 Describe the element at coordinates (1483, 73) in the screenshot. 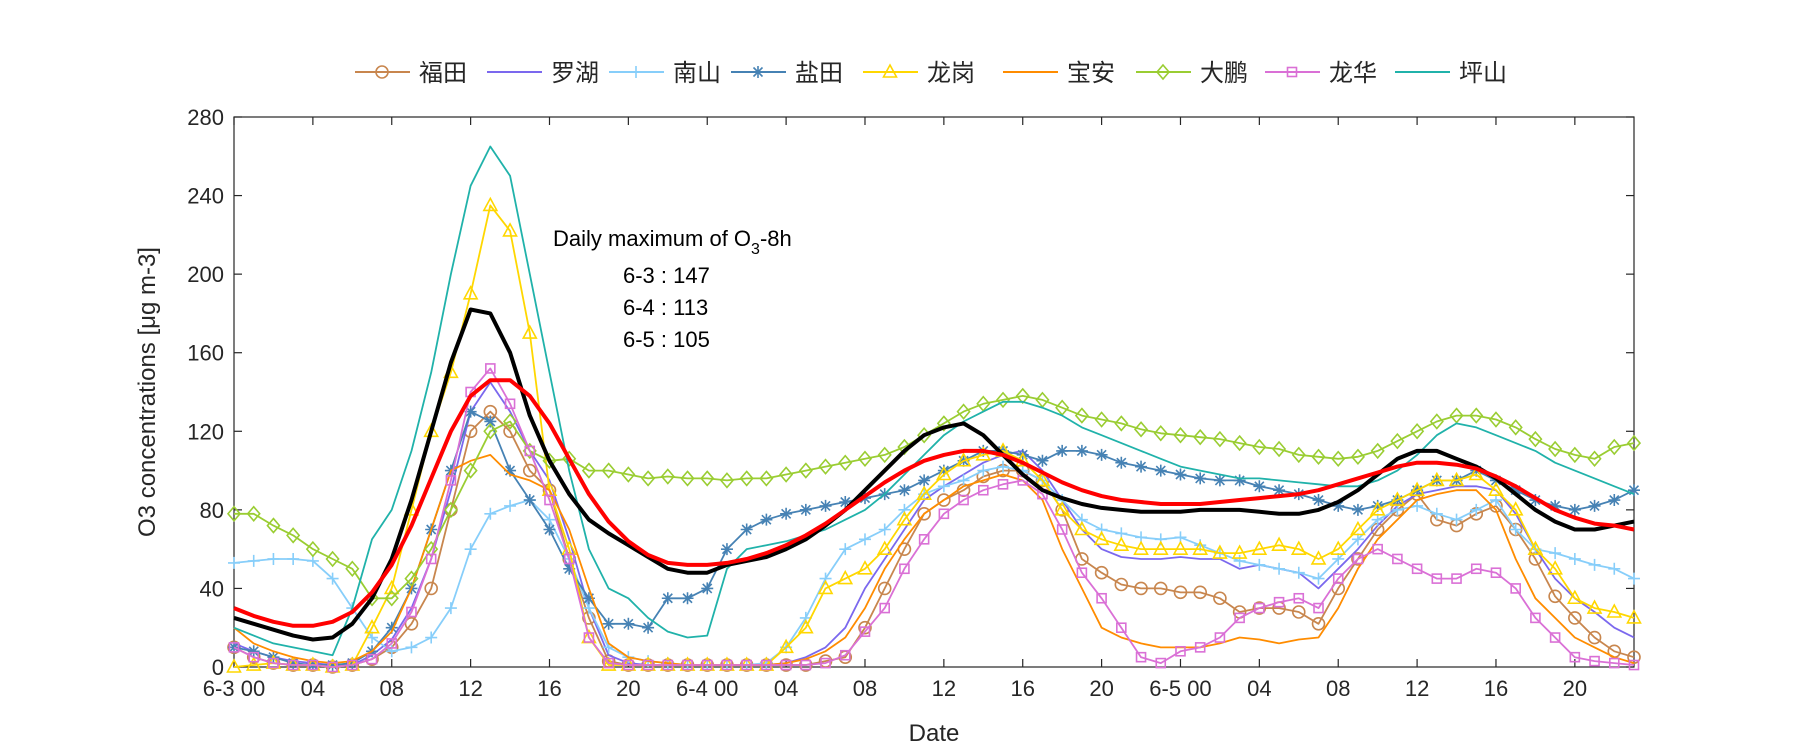

I see `legend-label: 坪山` at that location.